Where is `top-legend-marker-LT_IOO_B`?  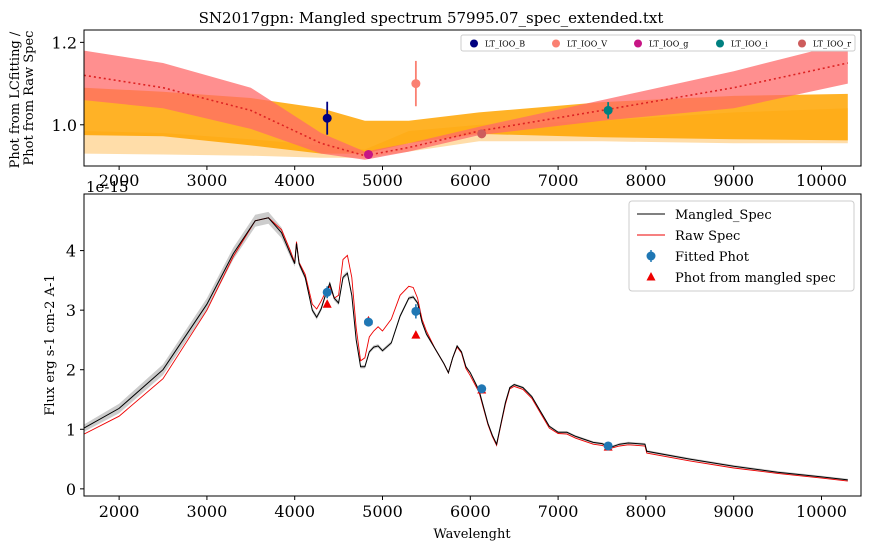 top-legend-marker-LT_IOO_B is located at coordinates (474, 43).